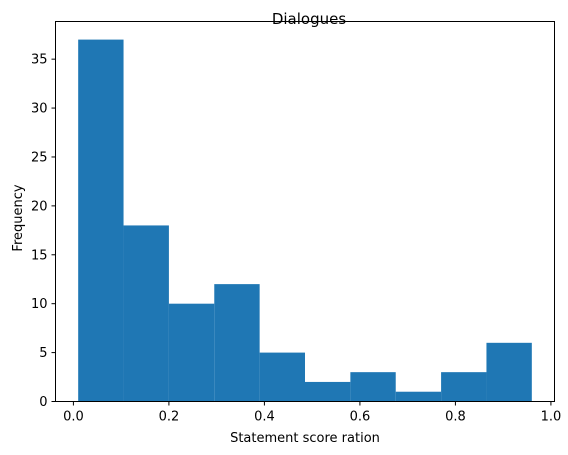 This screenshot has width=568, height=455. Describe the element at coordinates (73, 417) in the screenshot. I see `x-tick-label: 0.0` at that location.